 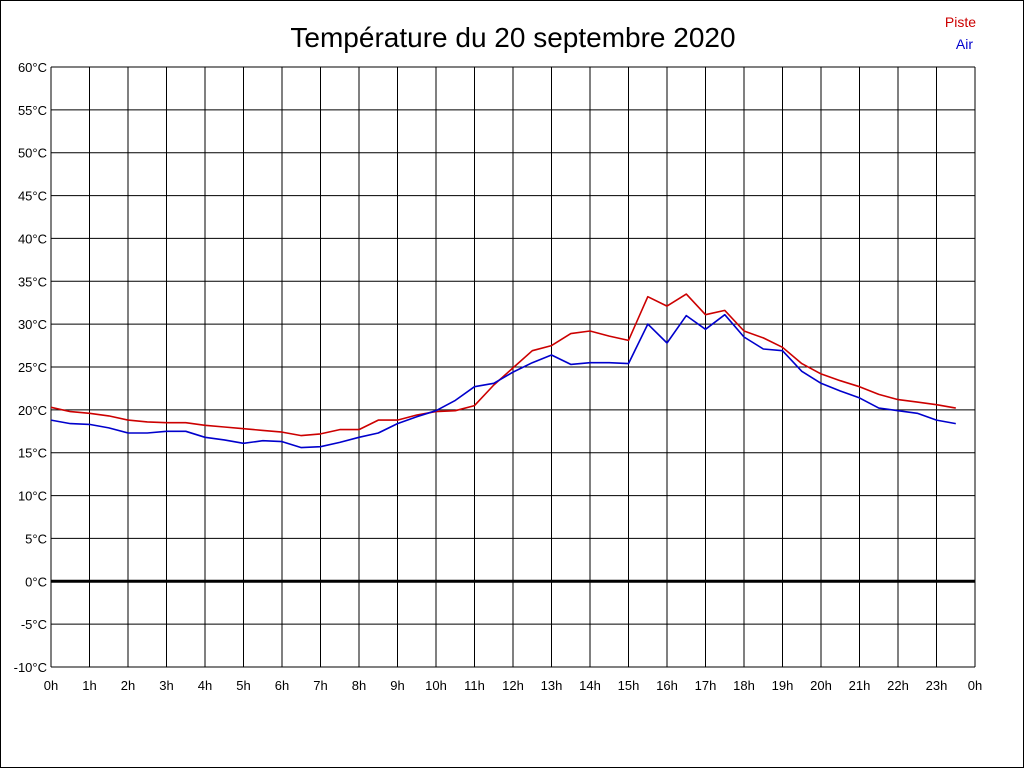 I want to click on x-tick-label: 13h, so click(x=552, y=685).